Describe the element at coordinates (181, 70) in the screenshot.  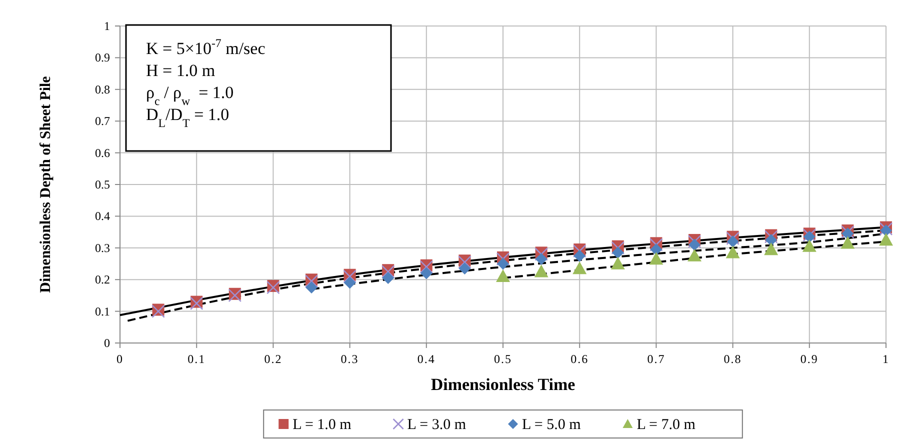
I see `annotation: H = 1.0 m` at that location.